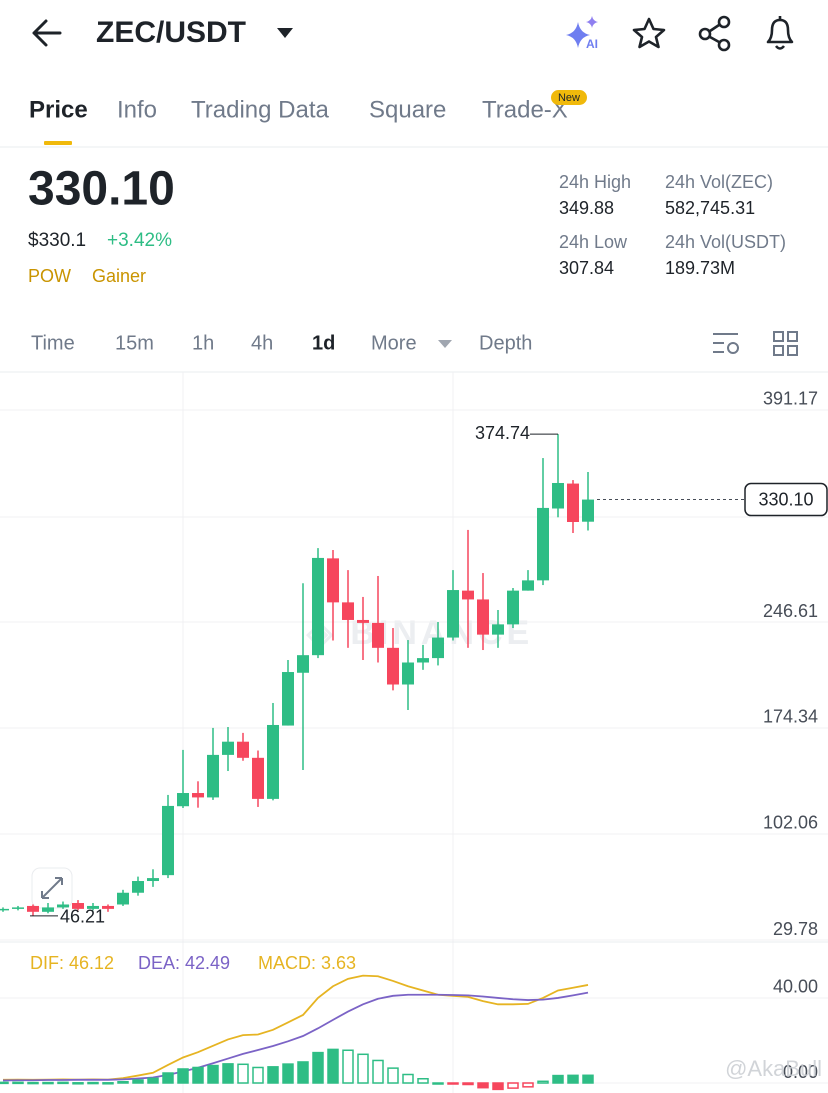 This screenshot has width=828, height=1093. What do you see at coordinates (445, 344) in the screenshot?
I see `more-dropdown` at bounding box center [445, 344].